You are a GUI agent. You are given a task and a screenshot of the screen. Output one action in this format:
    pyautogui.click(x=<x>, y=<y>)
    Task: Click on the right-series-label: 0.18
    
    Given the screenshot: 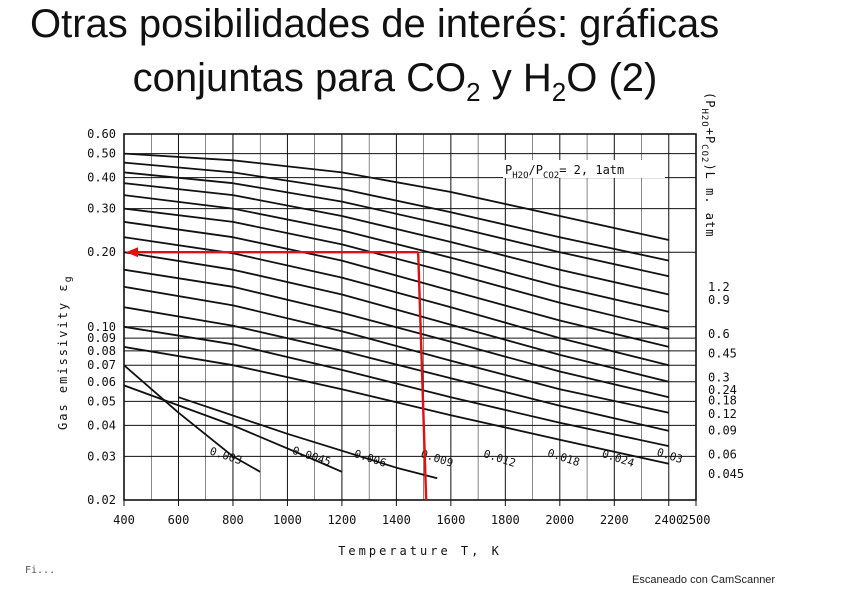 What is the action you would take?
    pyautogui.click(x=722, y=400)
    